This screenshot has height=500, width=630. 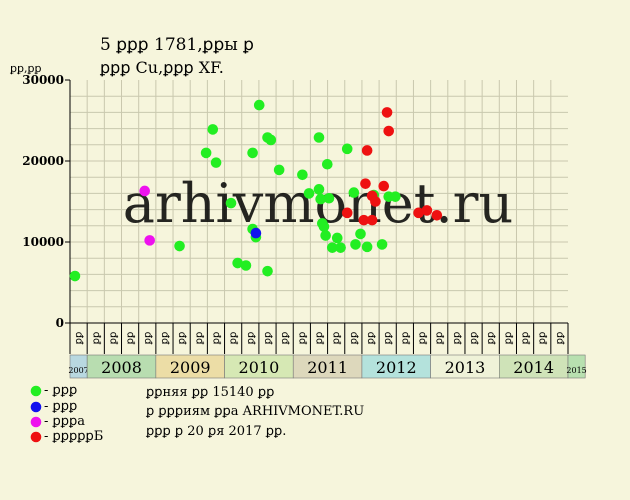 I want to click on average-price-note: ꝑꝑняя ꝑꝑ 15140 ꝑꝑ, so click(x=210, y=392).